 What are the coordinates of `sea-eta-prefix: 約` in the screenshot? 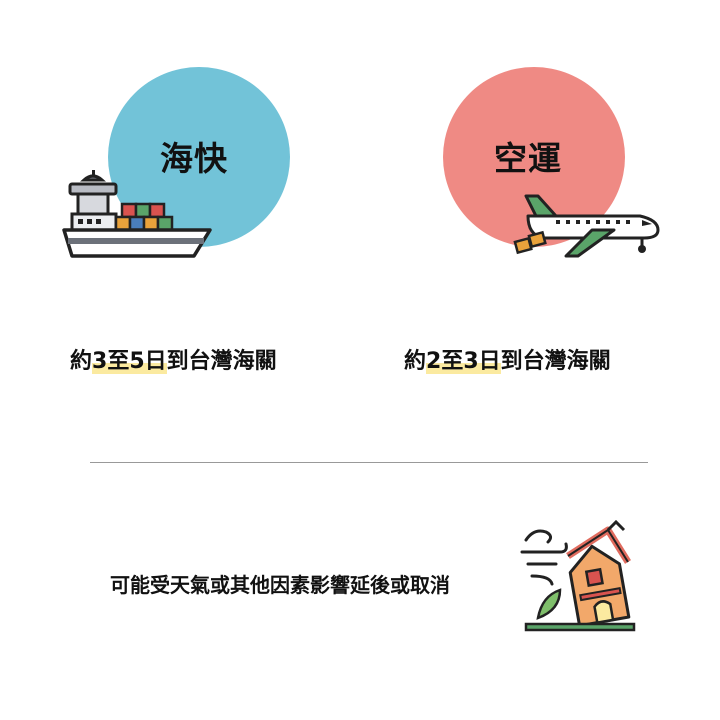 It's located at (81, 361).